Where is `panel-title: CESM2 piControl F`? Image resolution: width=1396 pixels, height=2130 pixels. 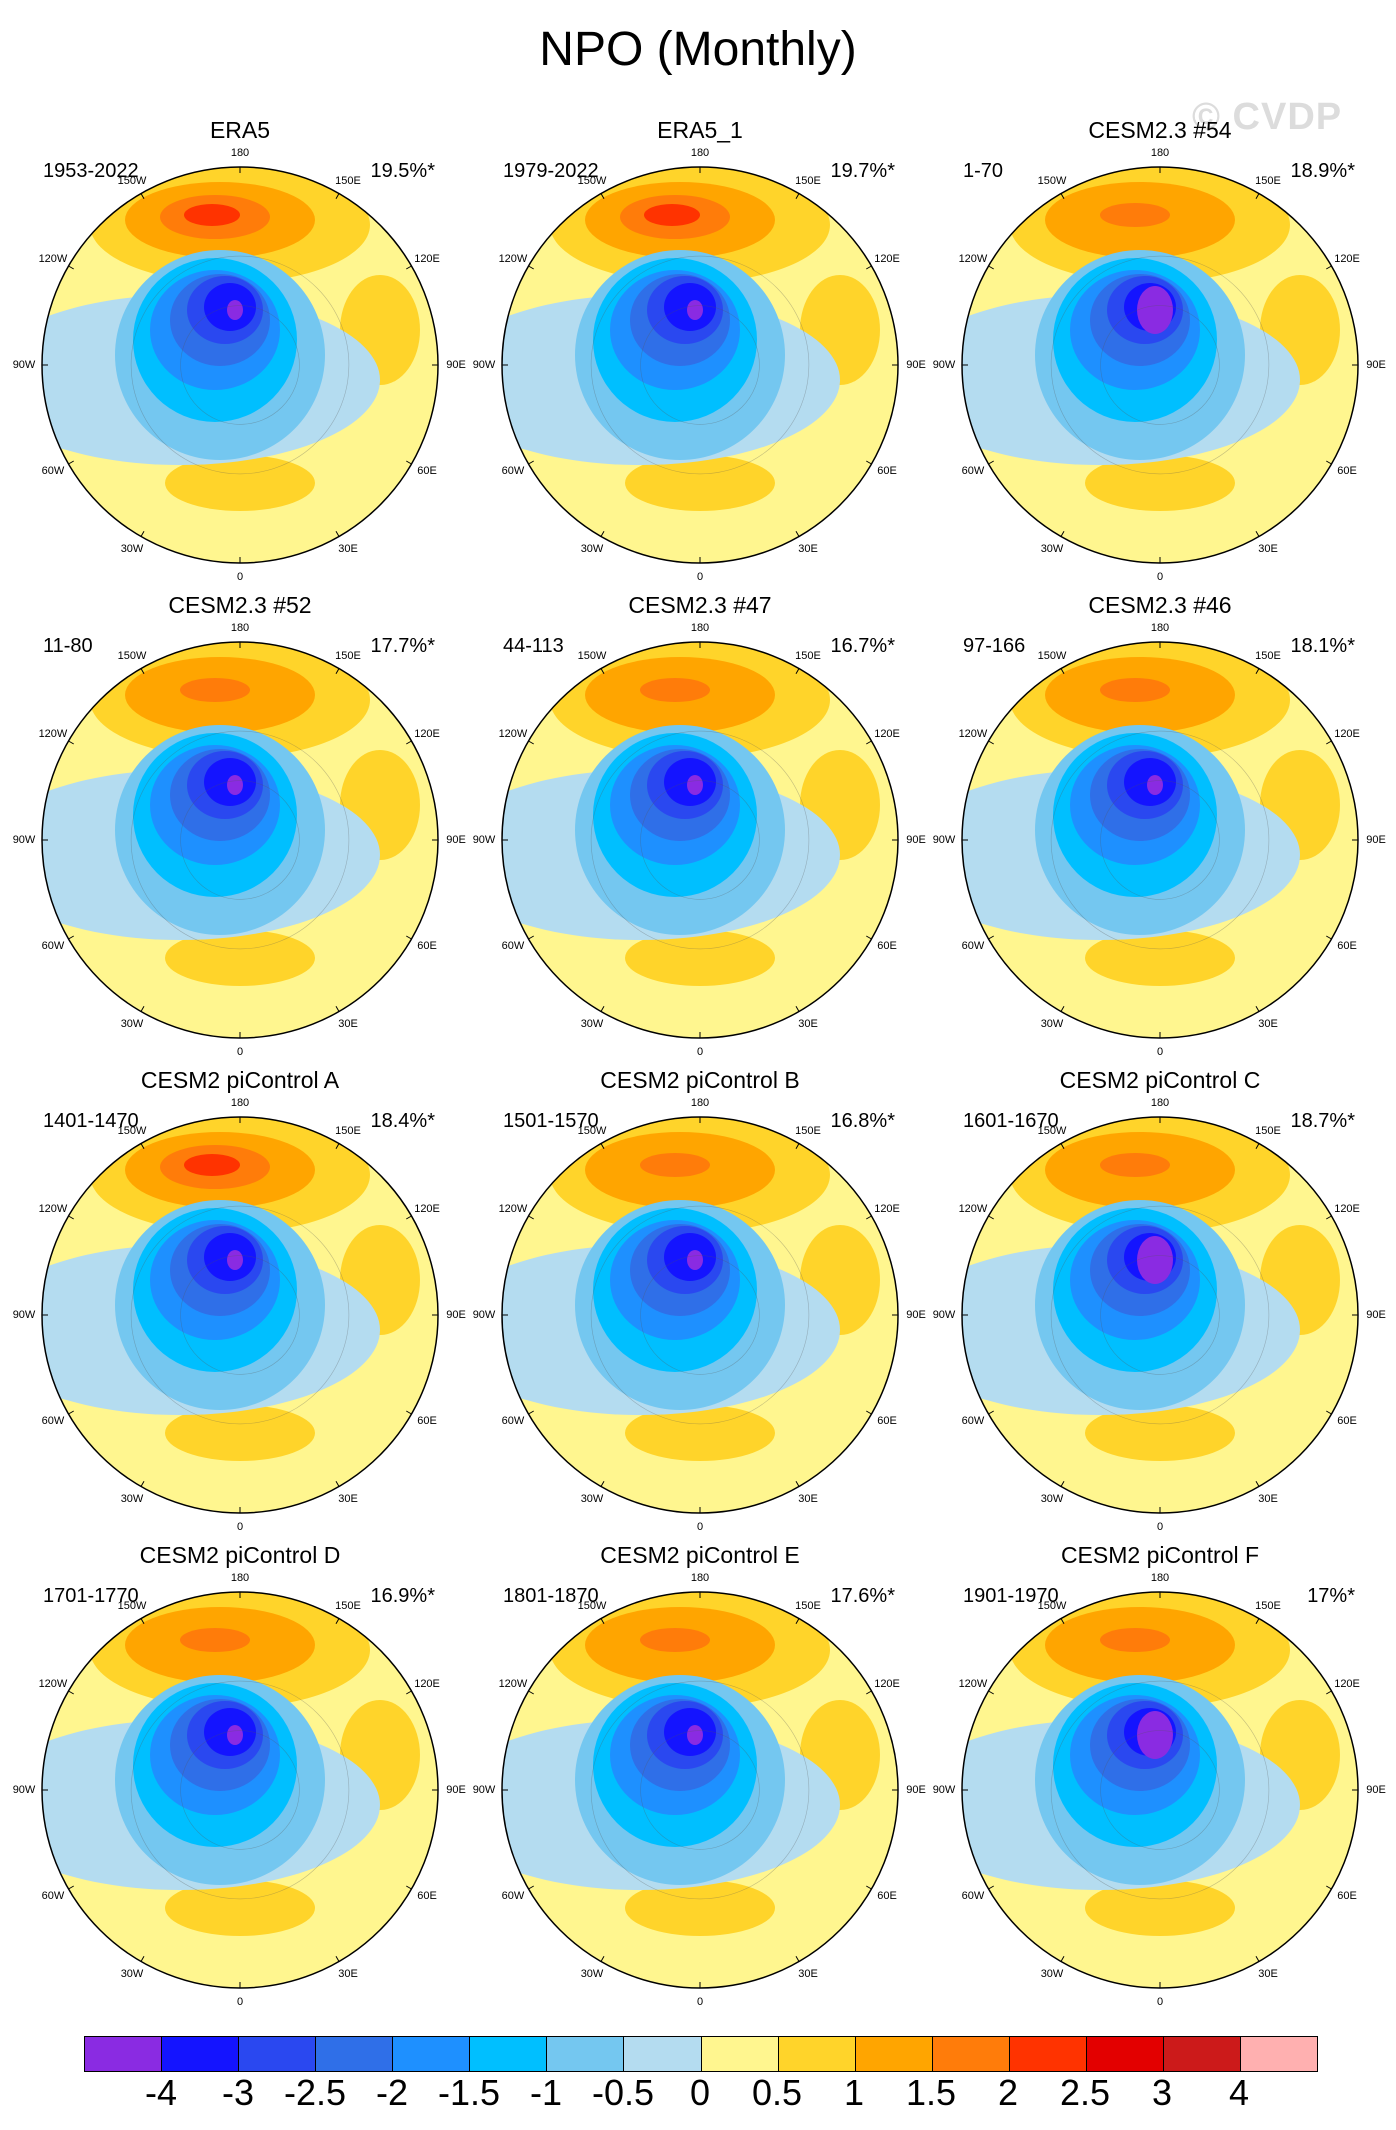
panel-title: CESM2 piControl F is located at coordinates (1160, 1555).